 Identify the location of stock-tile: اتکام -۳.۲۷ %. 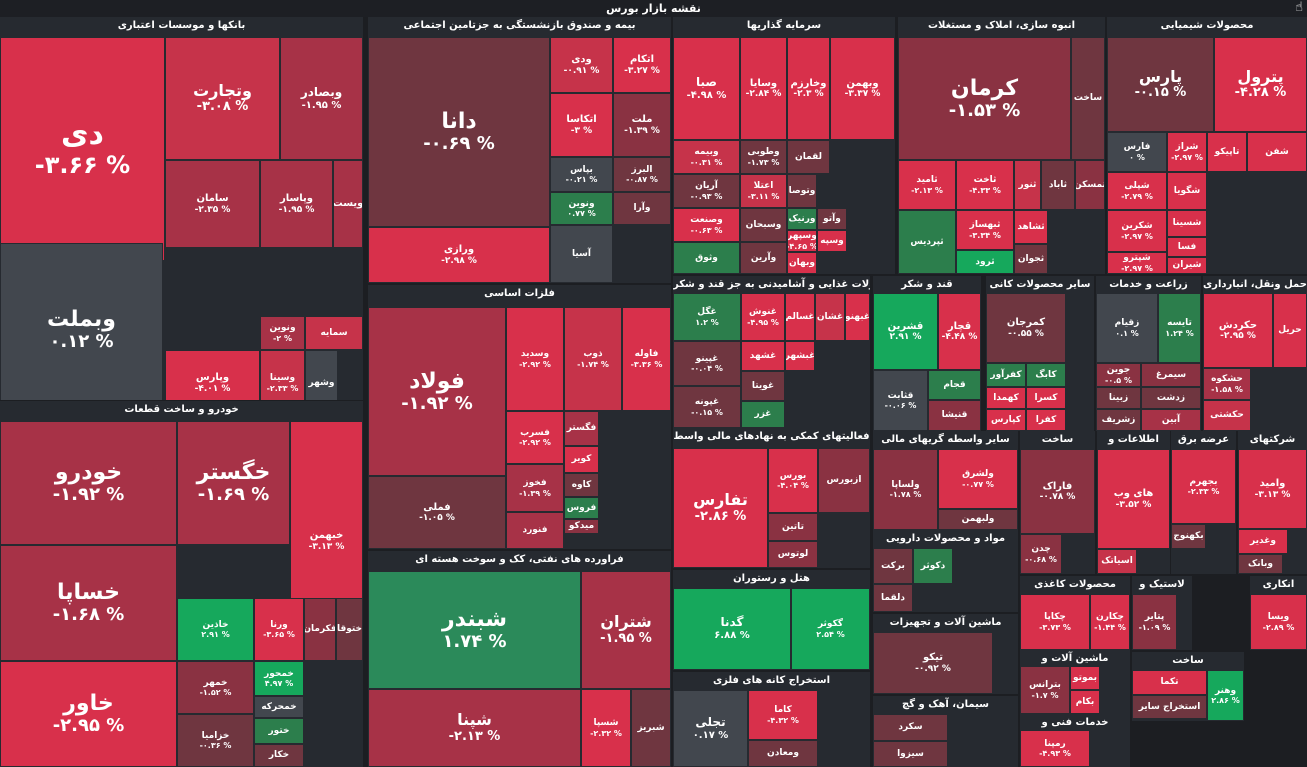
(642, 65).